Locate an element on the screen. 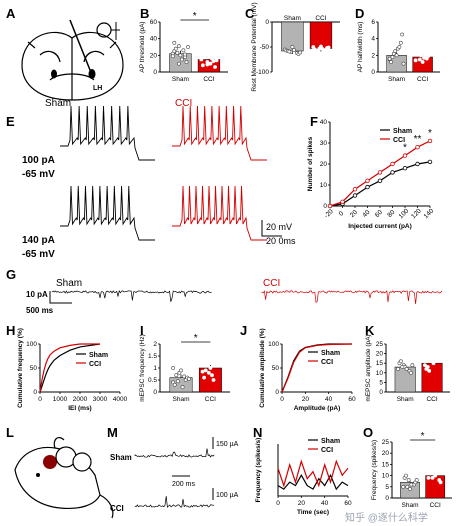  y-tick-label: 40 is located at coordinates (324, 122).